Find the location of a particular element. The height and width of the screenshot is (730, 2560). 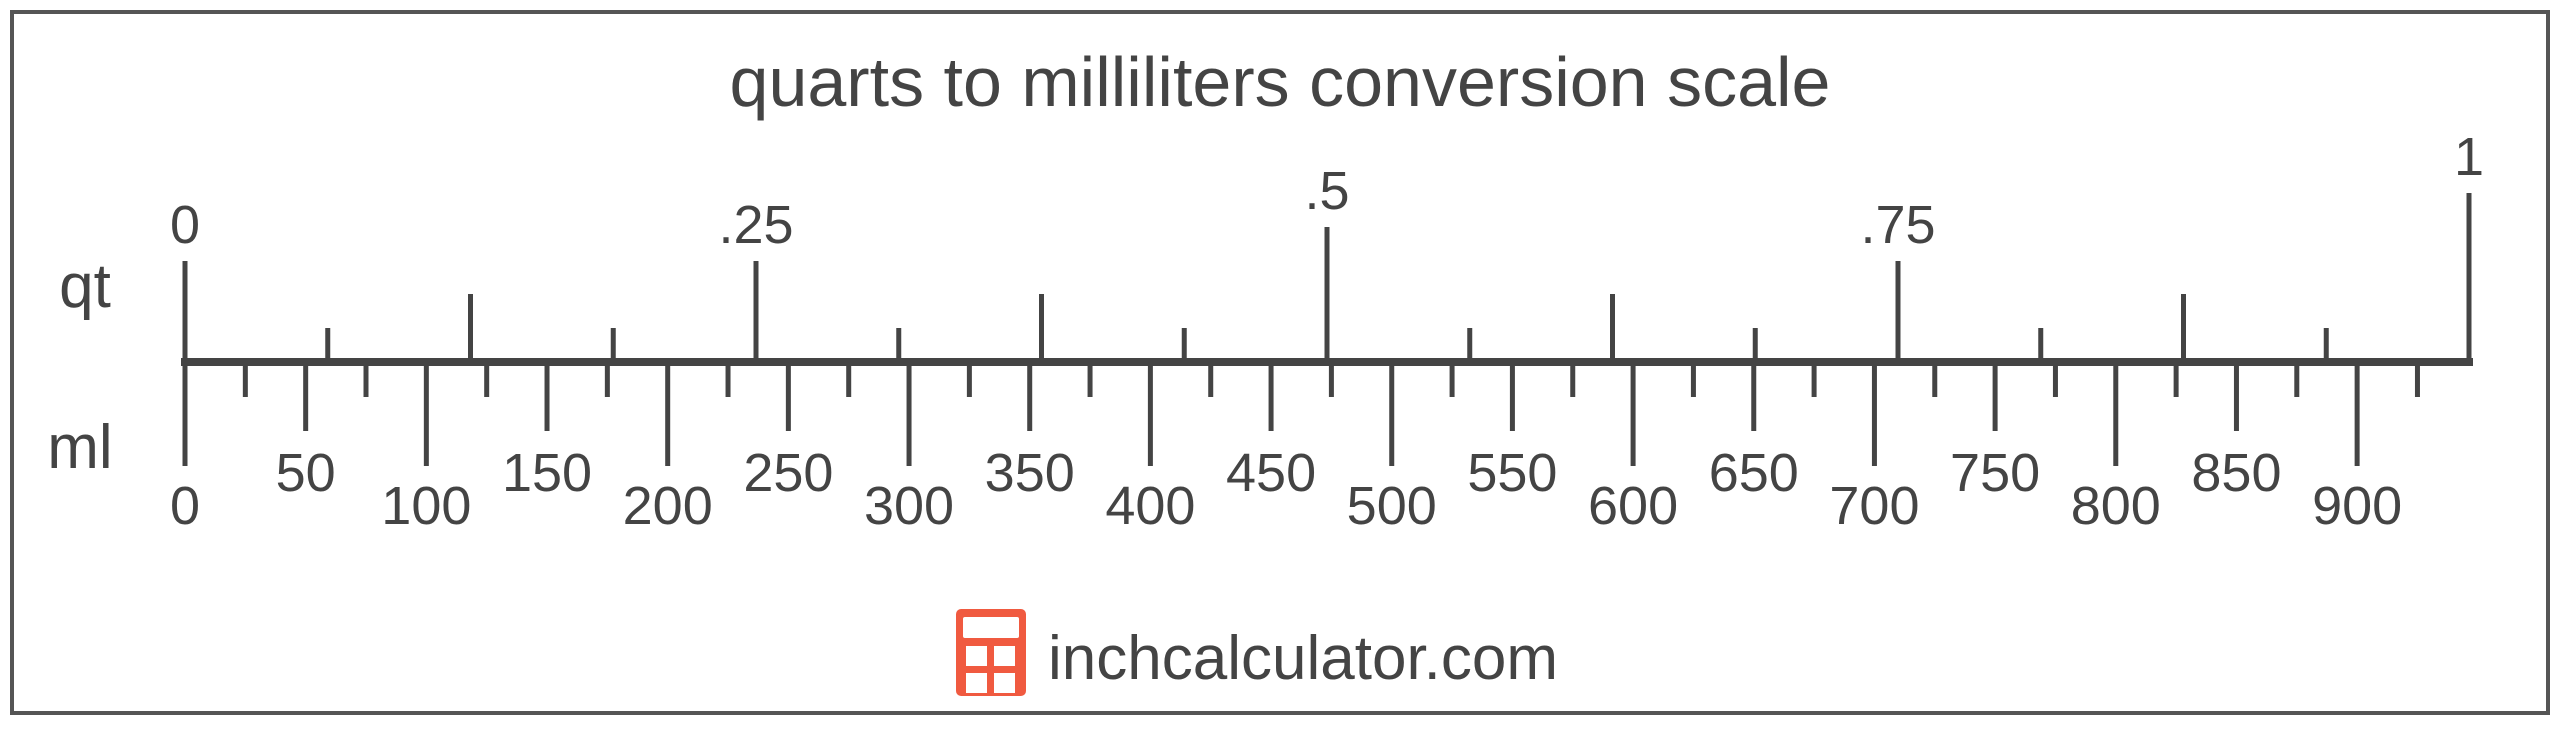

ml-tick-label: 500 is located at coordinates (1392, 506).